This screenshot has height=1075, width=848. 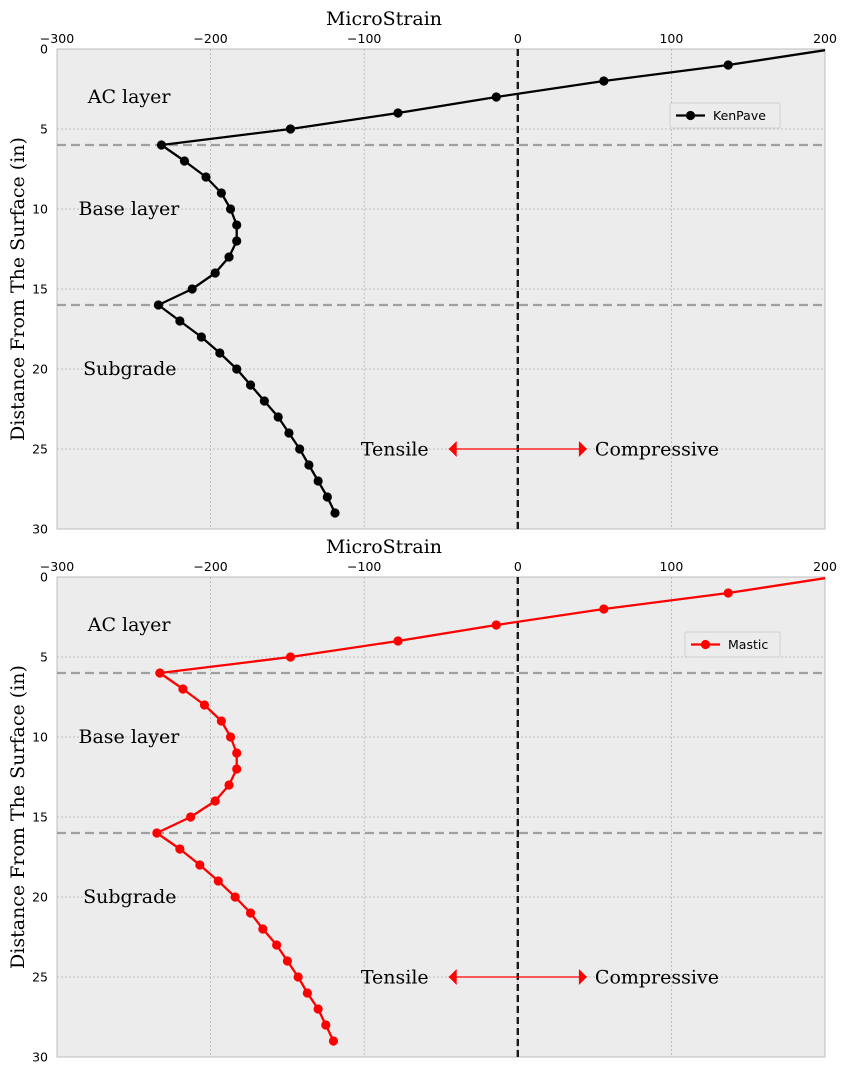 I want to click on x-tick-label: −100, so click(x=364, y=38).